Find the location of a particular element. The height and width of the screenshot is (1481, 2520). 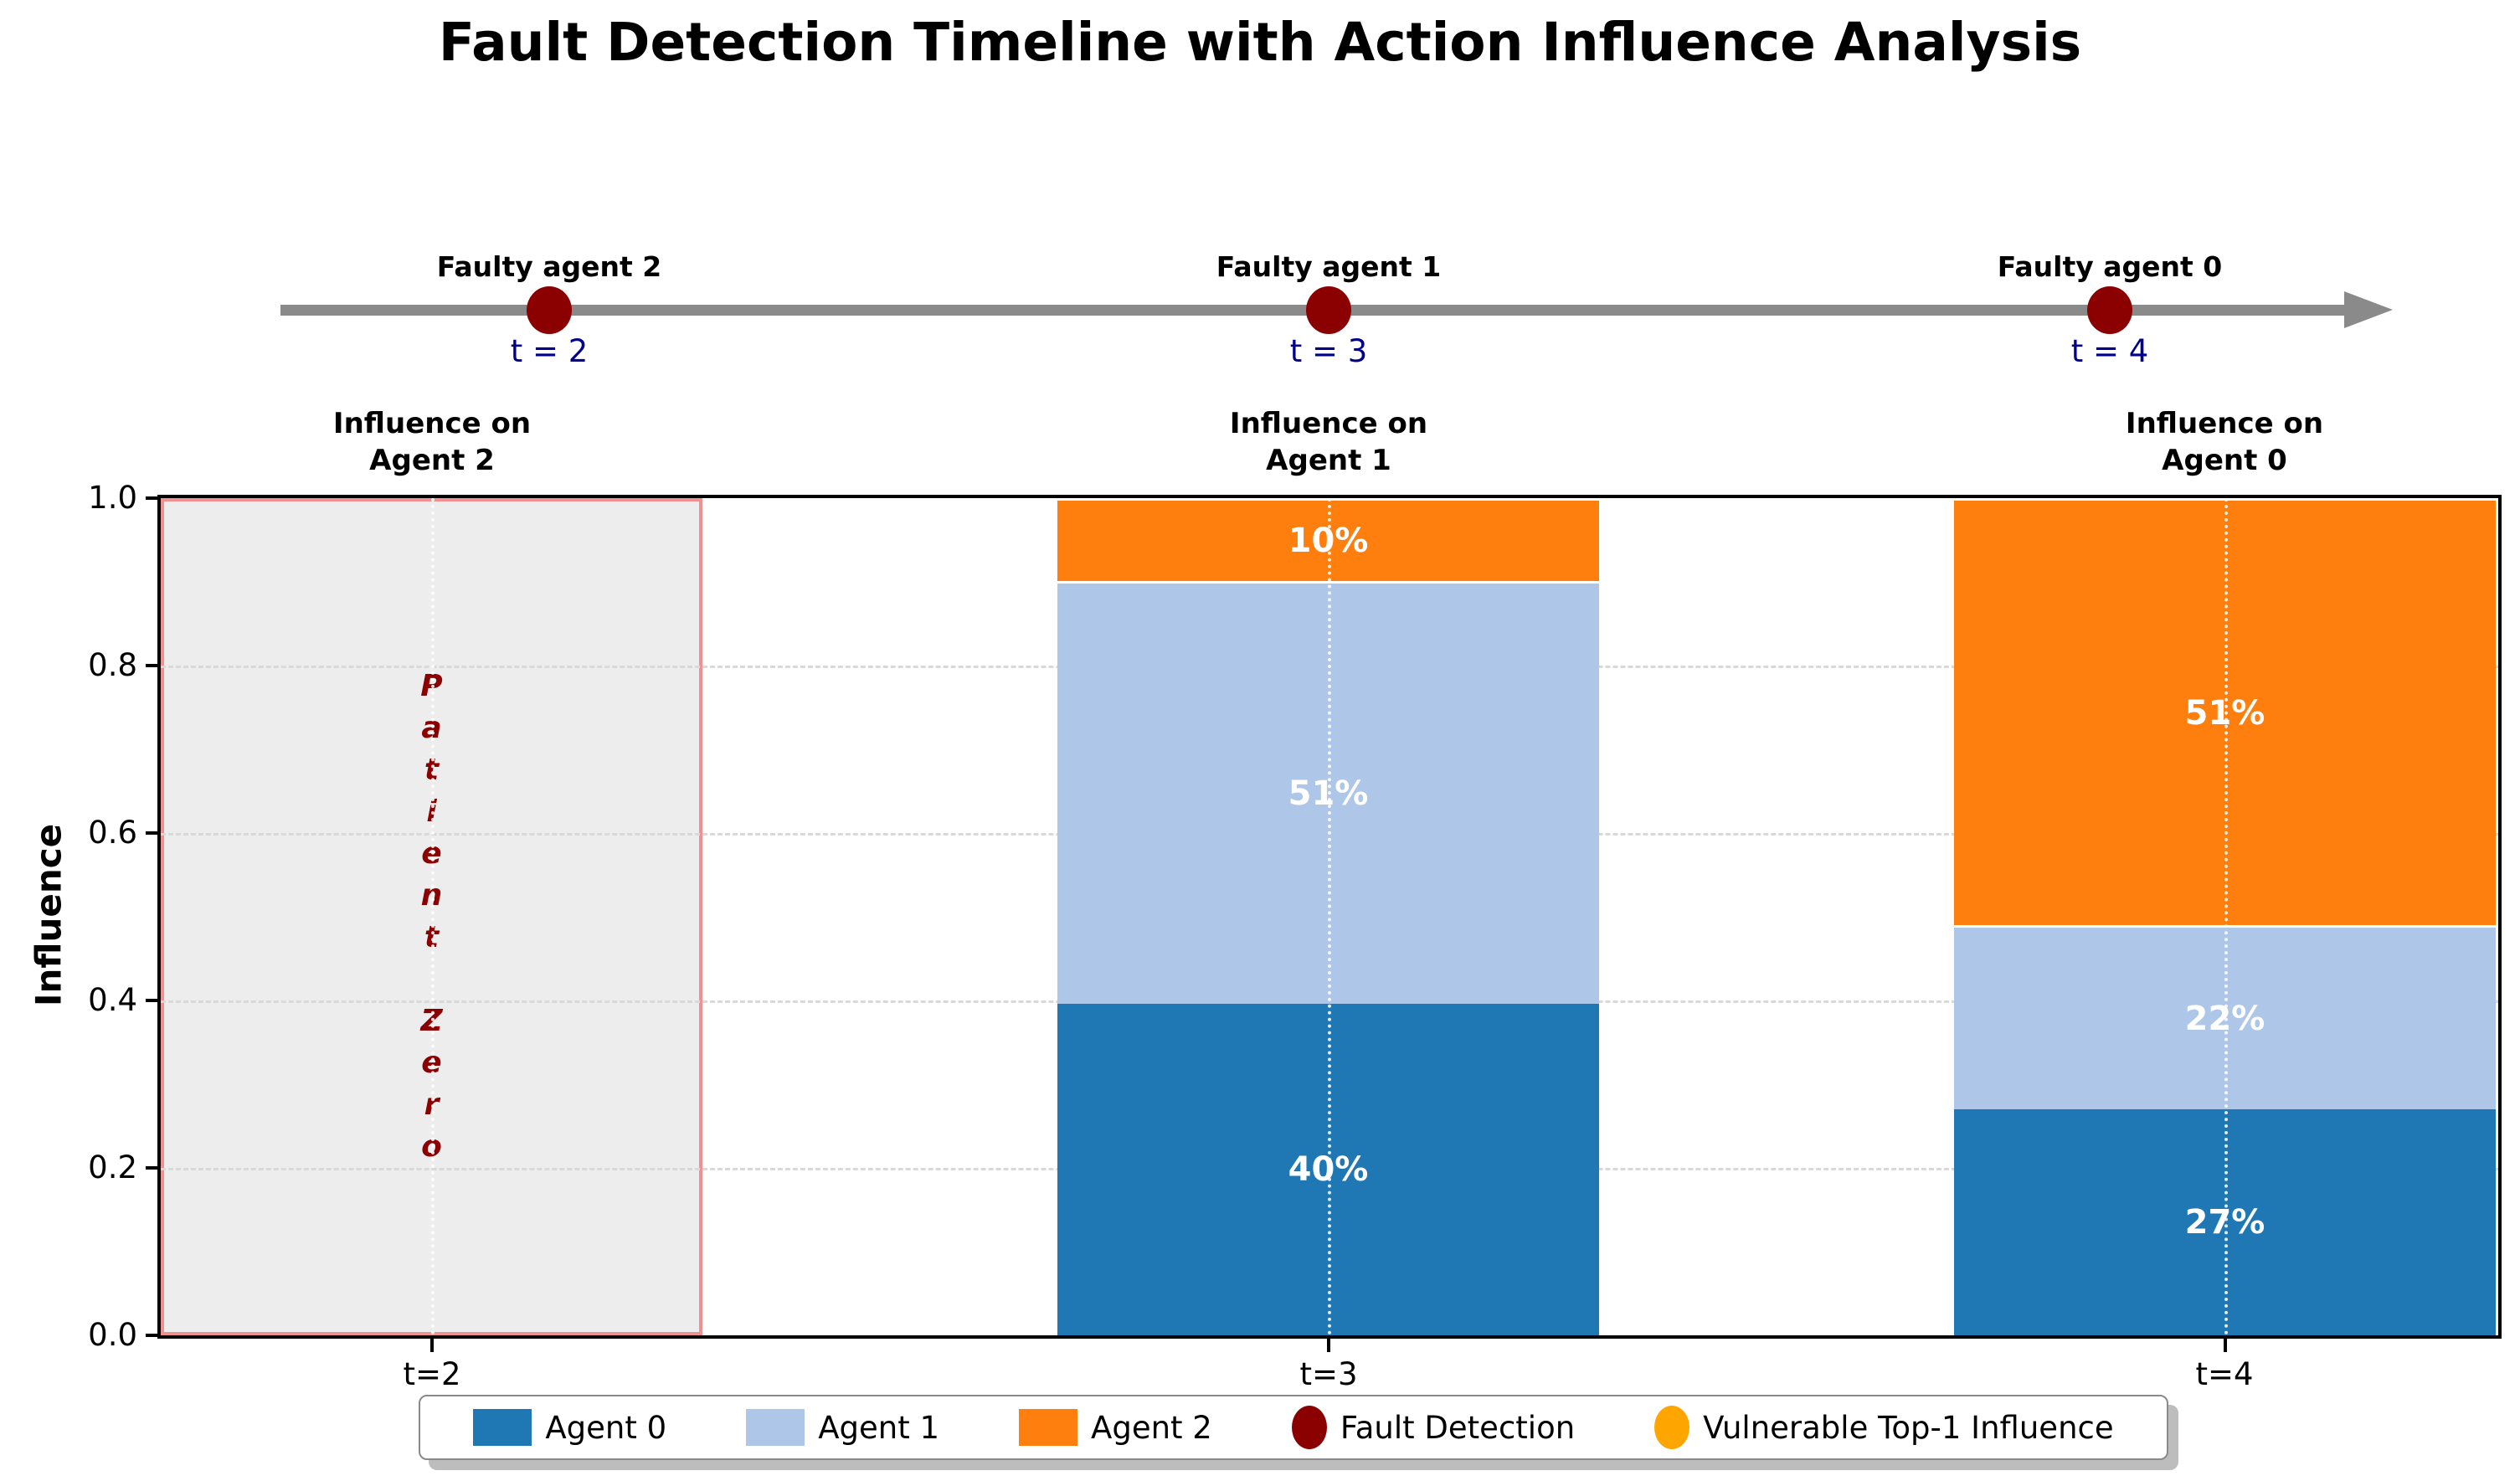

x-tick-label: t=3 is located at coordinates (1328, 1374).